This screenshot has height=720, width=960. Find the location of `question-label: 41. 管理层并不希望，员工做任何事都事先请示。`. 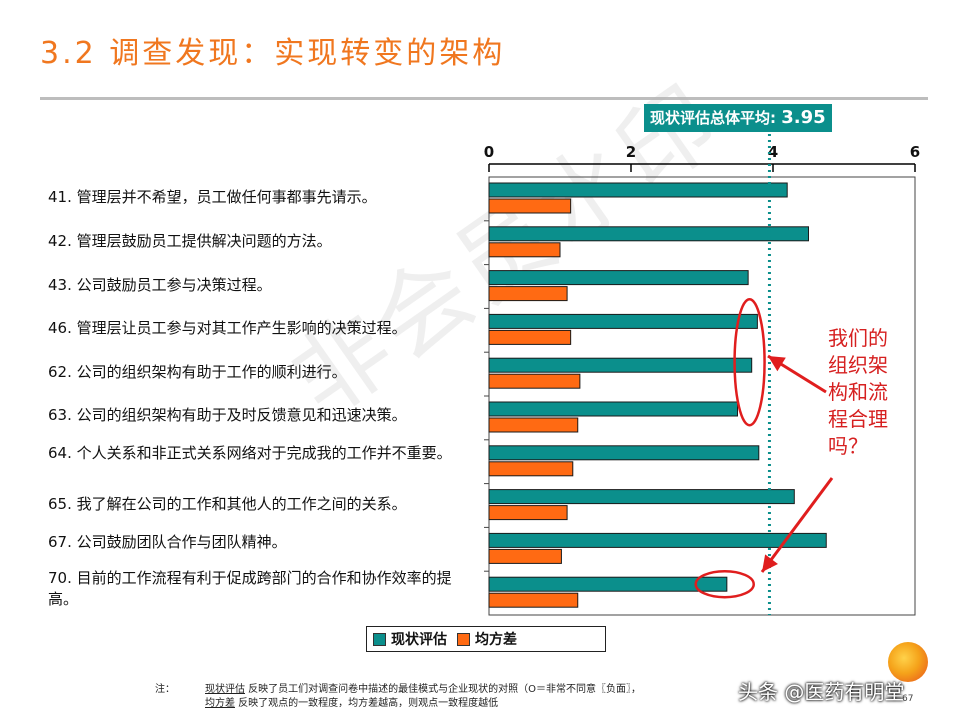

question-label: 41. 管理层并不希望，员工做任何事都事先请示。 is located at coordinates (258, 197).